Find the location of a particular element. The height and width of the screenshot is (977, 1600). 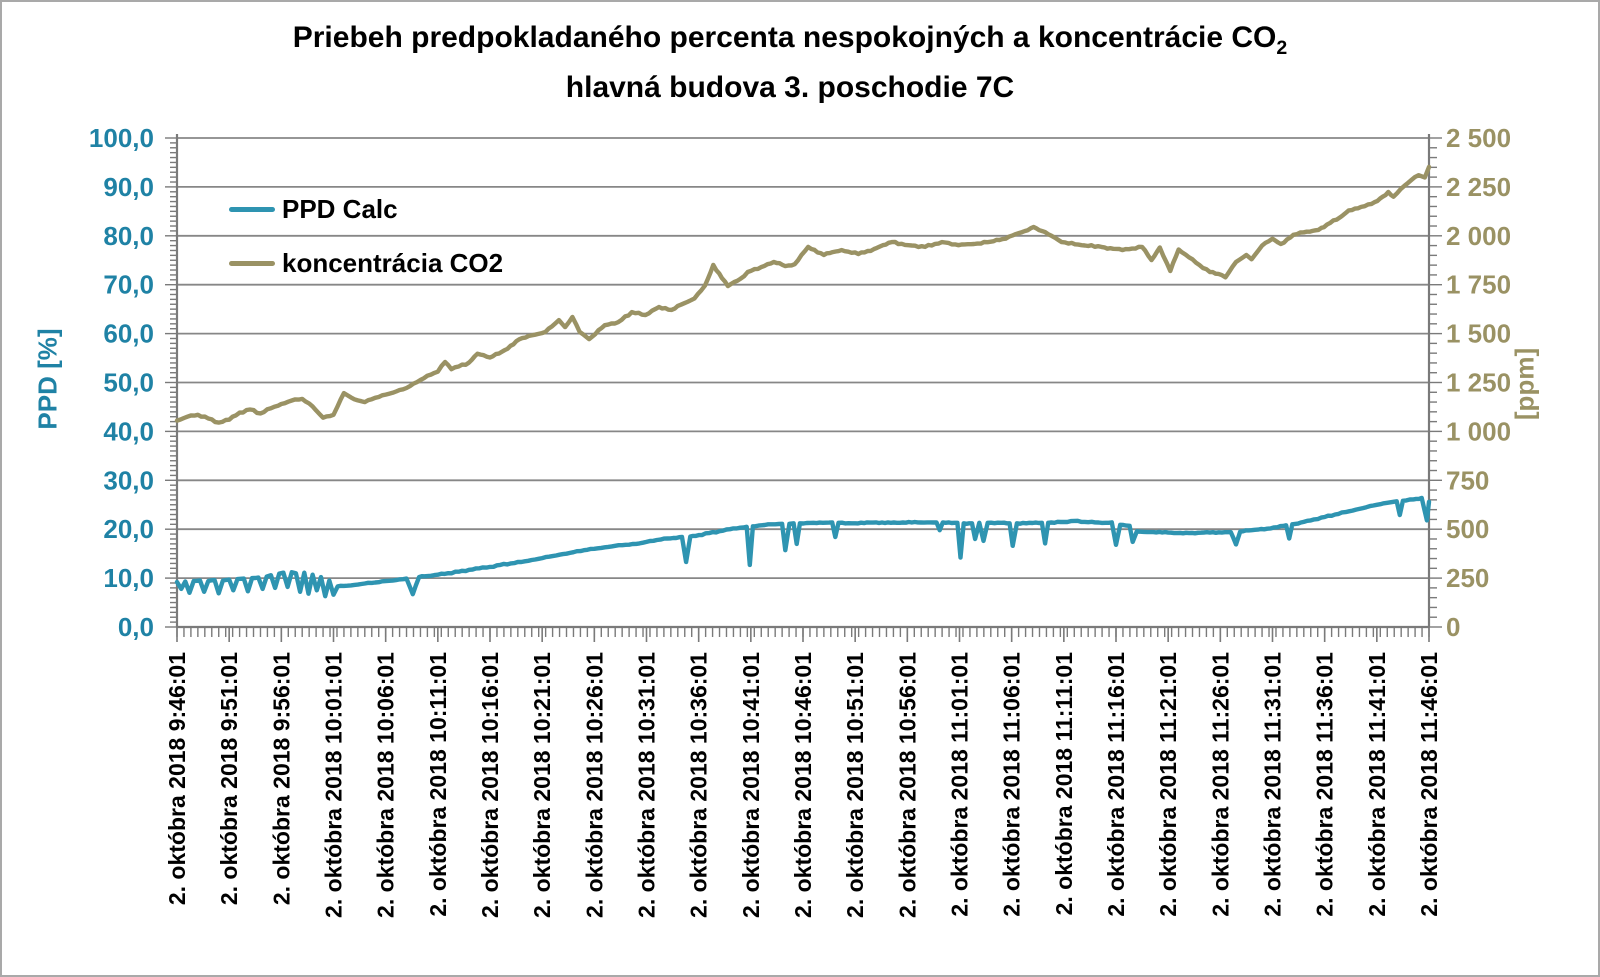

ppd-series-line is located at coordinates (803, 547).